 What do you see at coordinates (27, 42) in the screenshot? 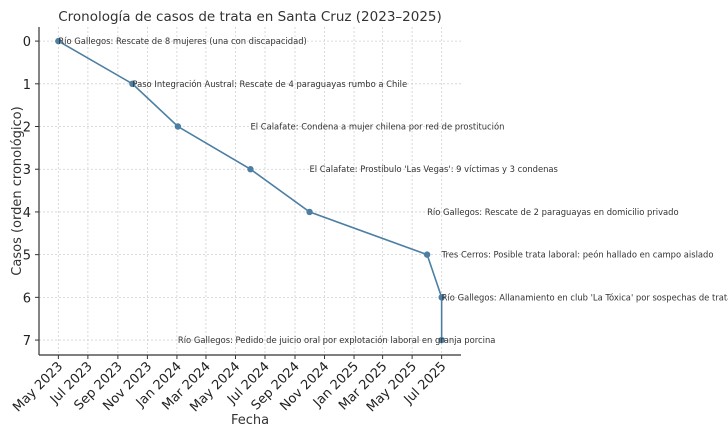
I see `y-tick-label: 0` at bounding box center [27, 42].